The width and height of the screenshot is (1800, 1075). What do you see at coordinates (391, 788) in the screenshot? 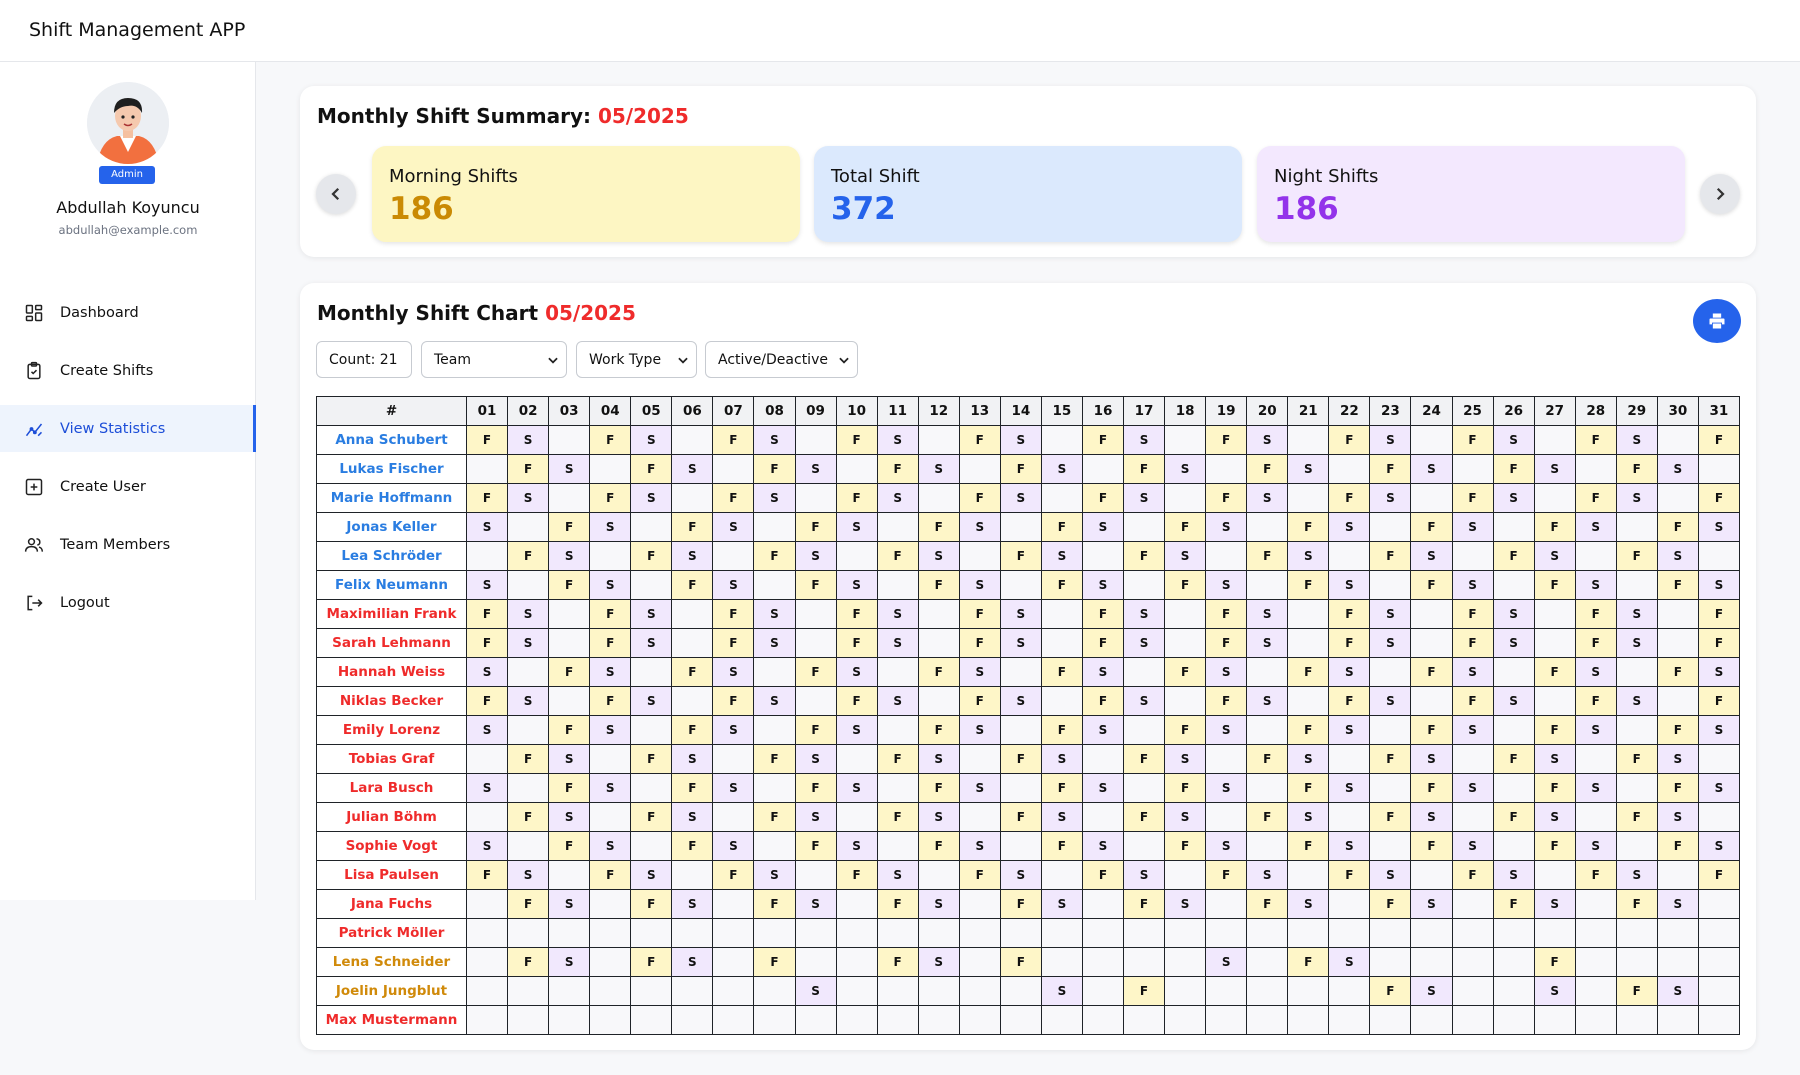
I see `employee-name: Lara Busch` at bounding box center [391, 788].